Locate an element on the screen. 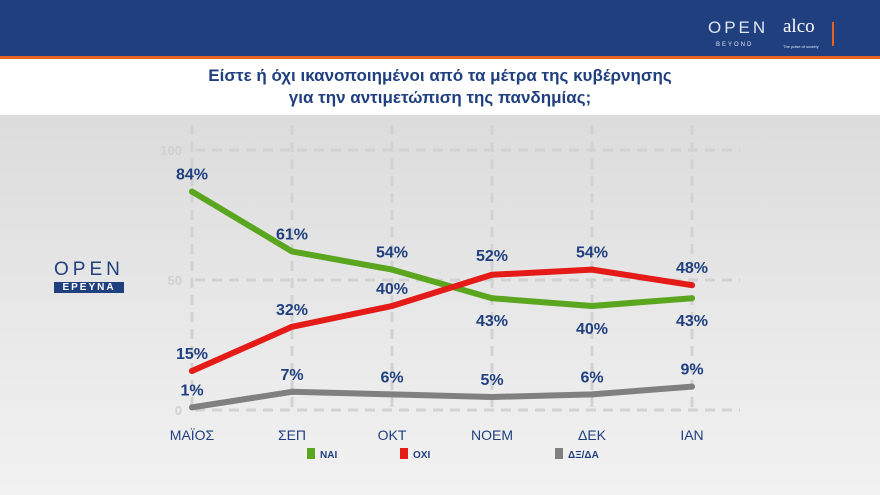 The image size is (880, 495). data-label: 48% is located at coordinates (692, 268).